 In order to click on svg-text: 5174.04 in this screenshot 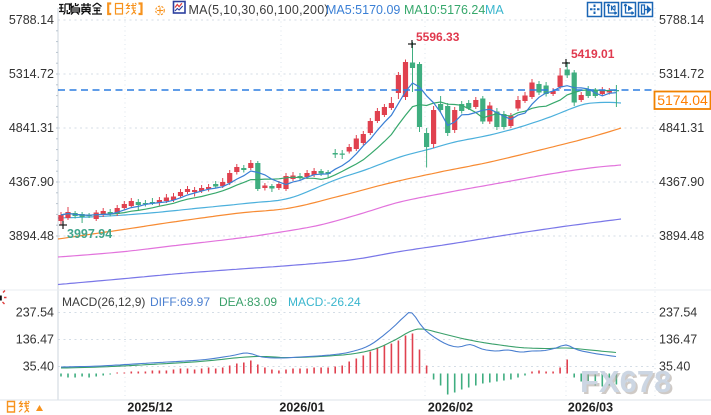, I will do `click(682, 100)`.